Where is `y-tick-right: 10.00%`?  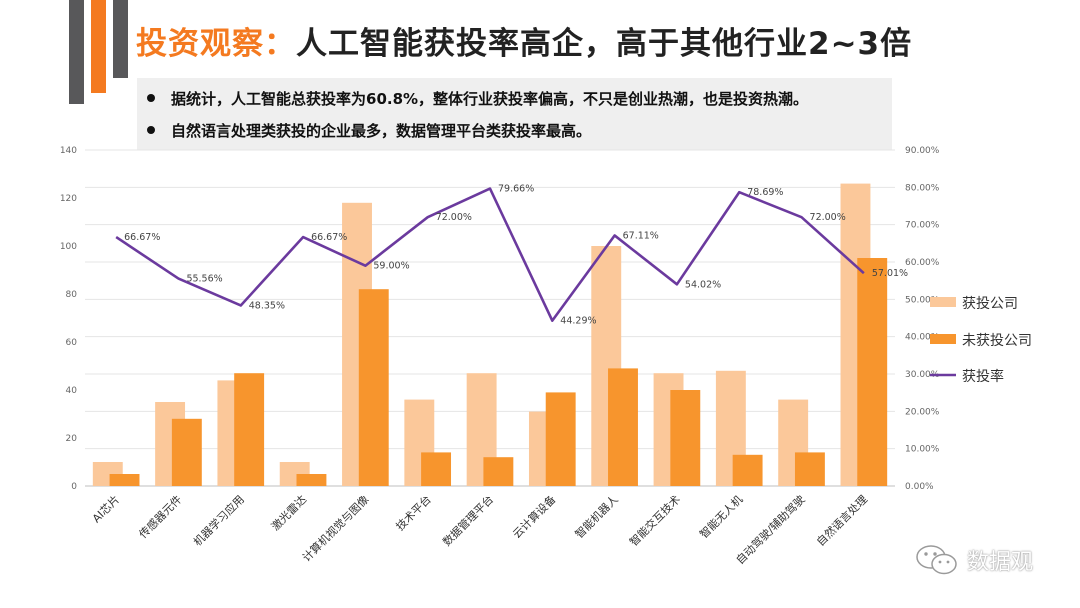
y-tick-right: 10.00% is located at coordinates (922, 450).